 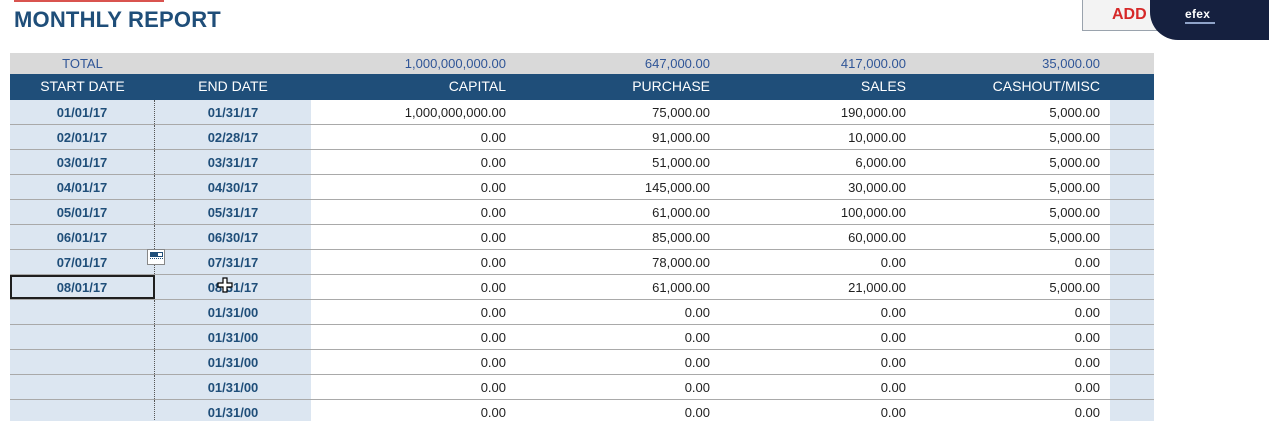 What do you see at coordinates (82, 262) in the screenshot?
I see `cell-start-date: 07/01/17` at bounding box center [82, 262].